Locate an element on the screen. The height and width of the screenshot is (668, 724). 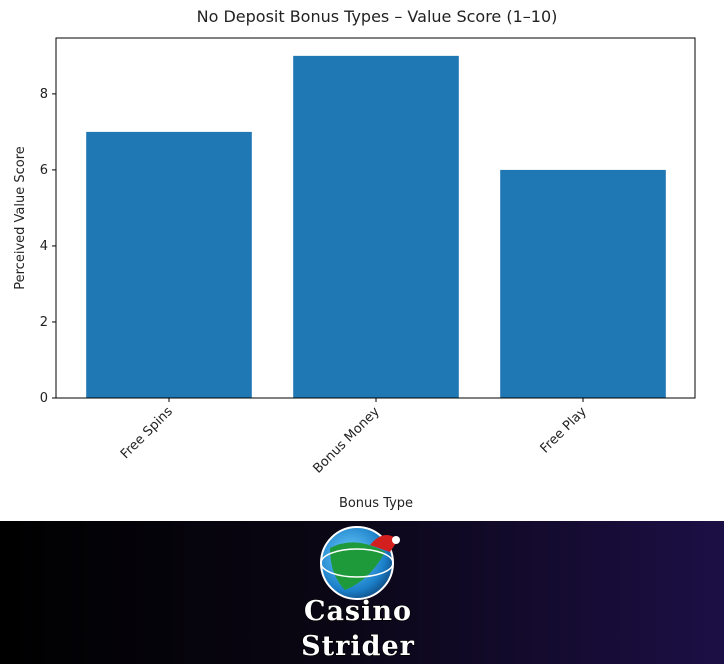
brand-line: Strider is located at coordinates (358, 646).